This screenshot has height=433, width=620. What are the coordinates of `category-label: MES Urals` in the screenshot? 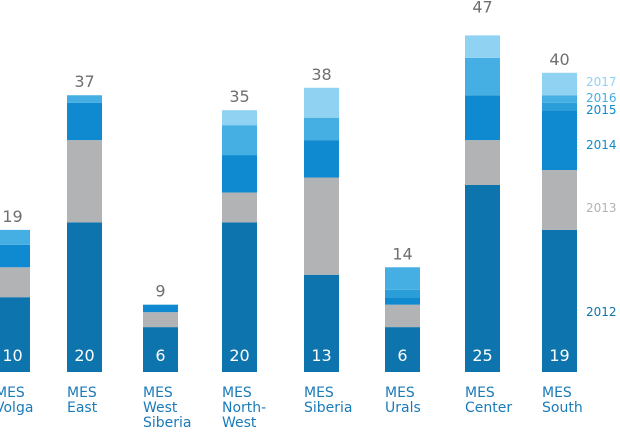 It's located at (403, 400).